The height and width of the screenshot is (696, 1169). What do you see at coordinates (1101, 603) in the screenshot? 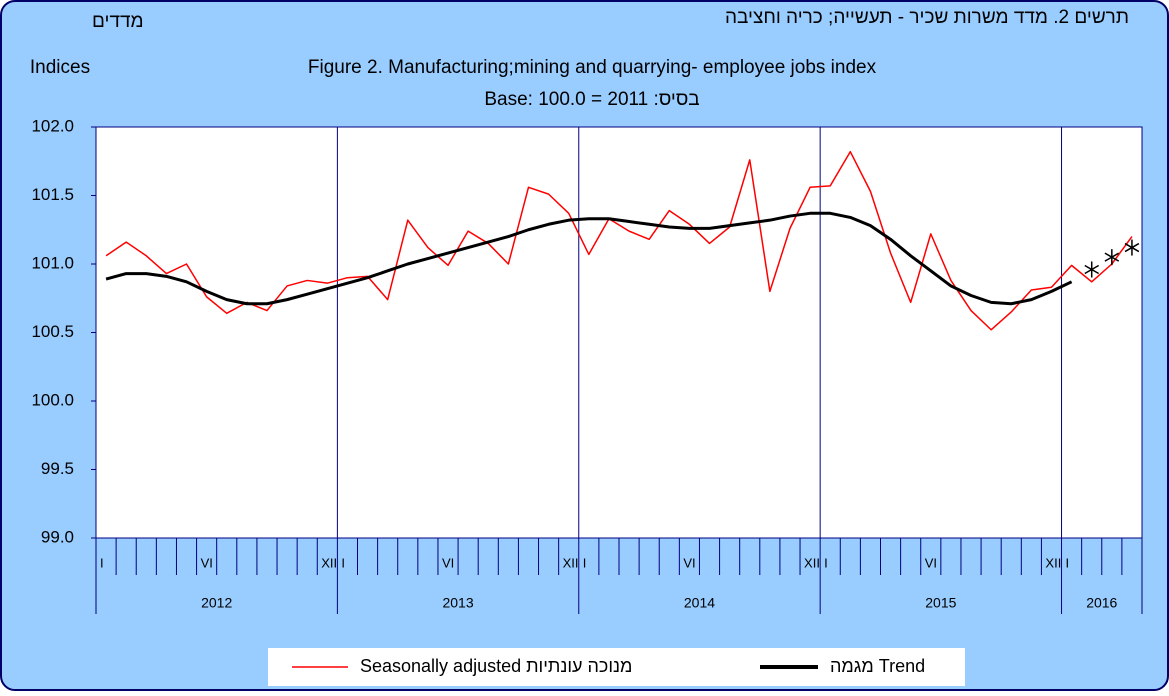
I see `year-label: 2016` at bounding box center [1101, 603].